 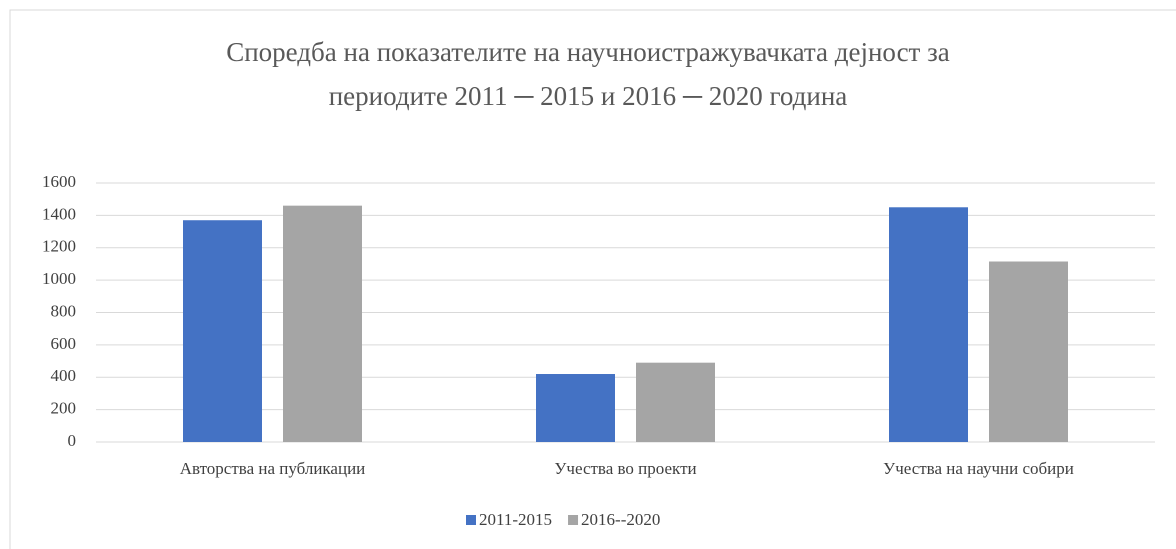 What do you see at coordinates (273, 468) in the screenshot?
I see `x-tick-label: Авторства на публикации` at bounding box center [273, 468].